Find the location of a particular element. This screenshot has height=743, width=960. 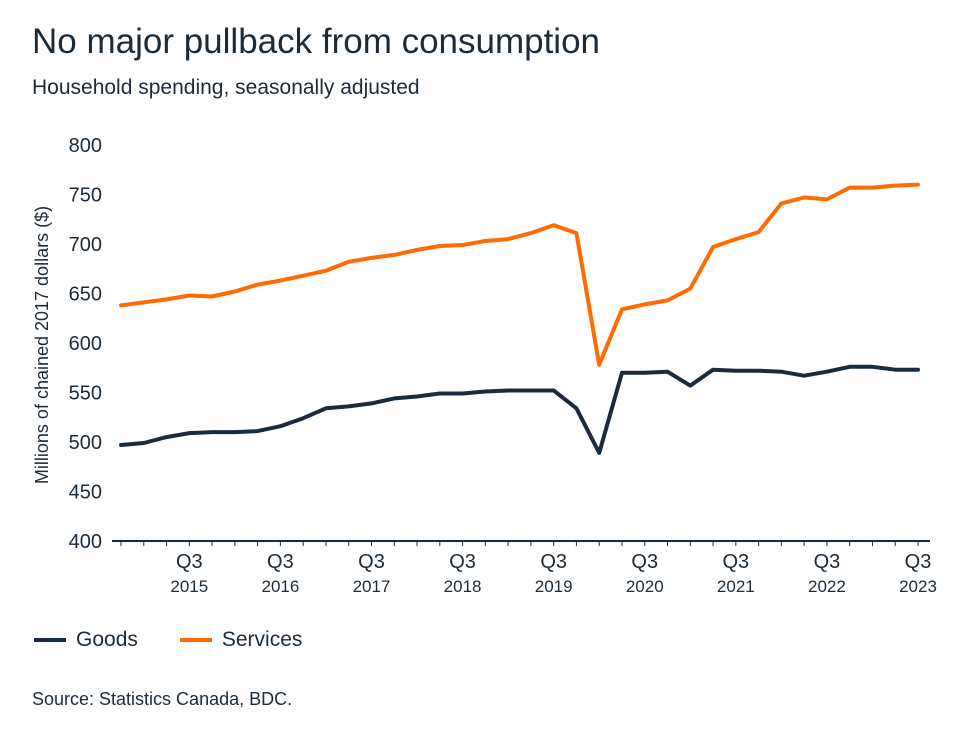

y-tick-label: 600 is located at coordinates (85, 344).